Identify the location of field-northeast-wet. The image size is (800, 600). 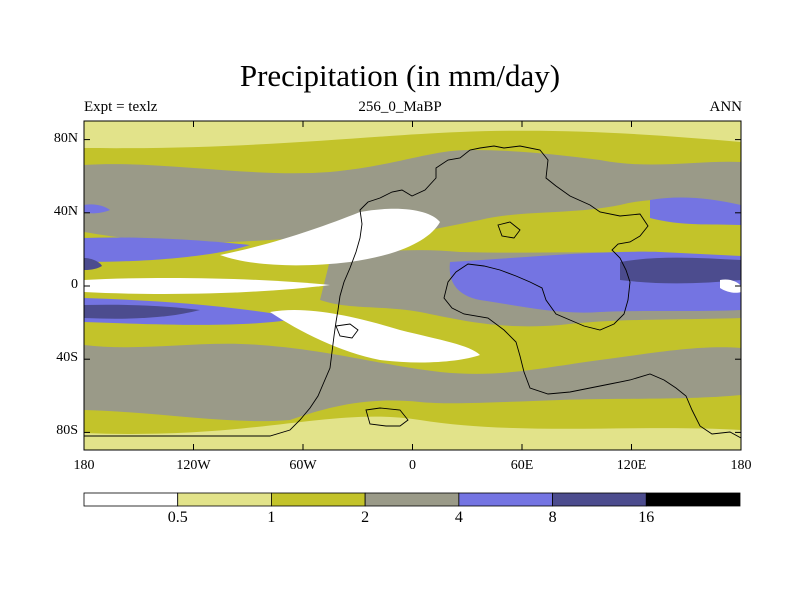
(695, 211).